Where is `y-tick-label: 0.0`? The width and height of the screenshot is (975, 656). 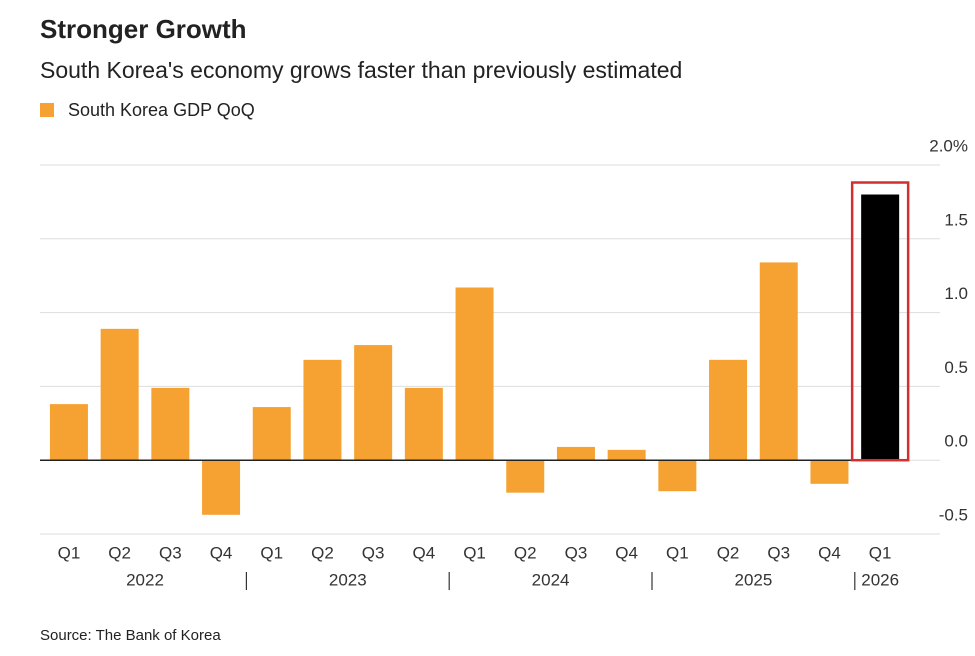 y-tick-label: 0.0 is located at coordinates (956, 441).